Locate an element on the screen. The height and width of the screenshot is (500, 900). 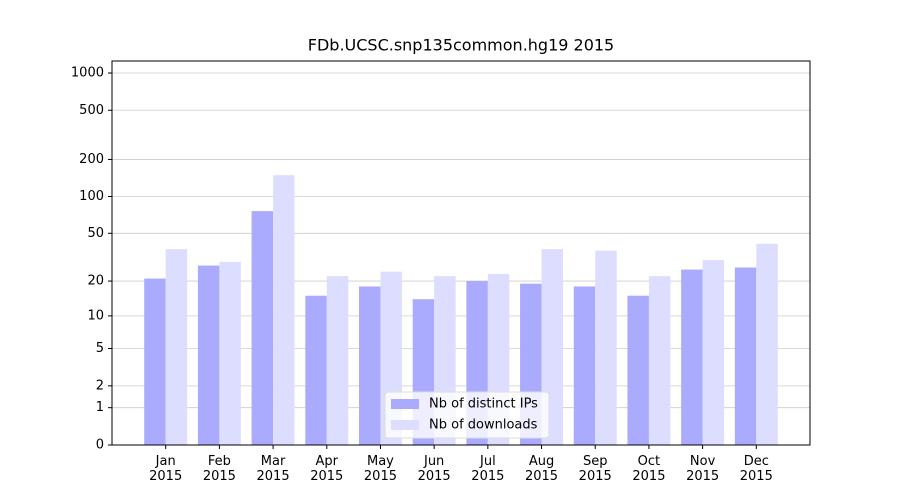
y-tick-label: 1000 is located at coordinates (87, 73).